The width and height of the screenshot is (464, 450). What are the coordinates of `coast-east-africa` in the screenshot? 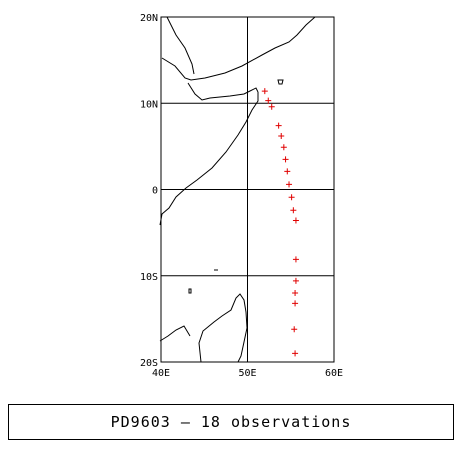 It's located at (209, 159).